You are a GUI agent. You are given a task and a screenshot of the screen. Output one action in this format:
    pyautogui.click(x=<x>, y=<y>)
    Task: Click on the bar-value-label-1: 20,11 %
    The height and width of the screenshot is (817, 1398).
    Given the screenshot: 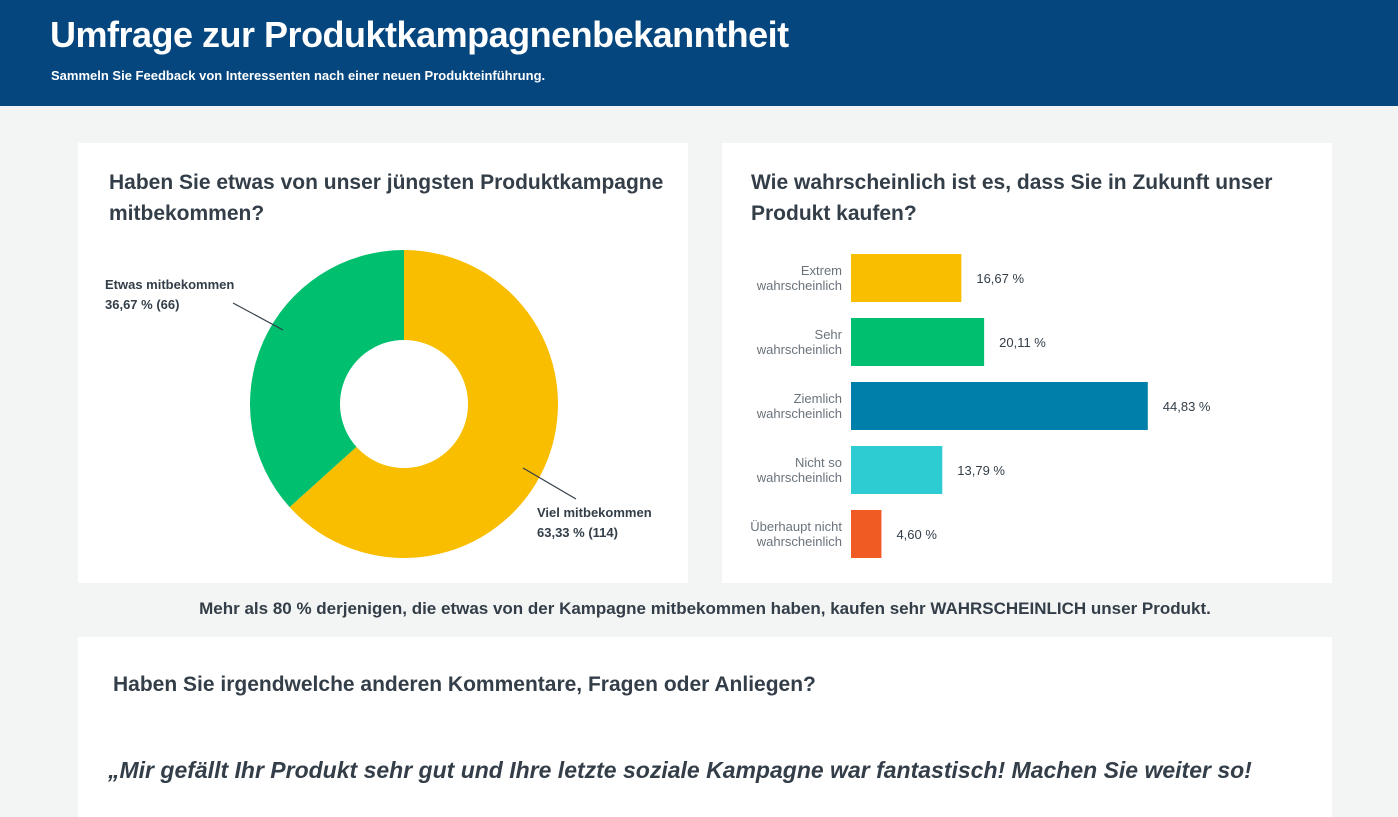 What is the action you would take?
    pyautogui.click(x=1022, y=342)
    